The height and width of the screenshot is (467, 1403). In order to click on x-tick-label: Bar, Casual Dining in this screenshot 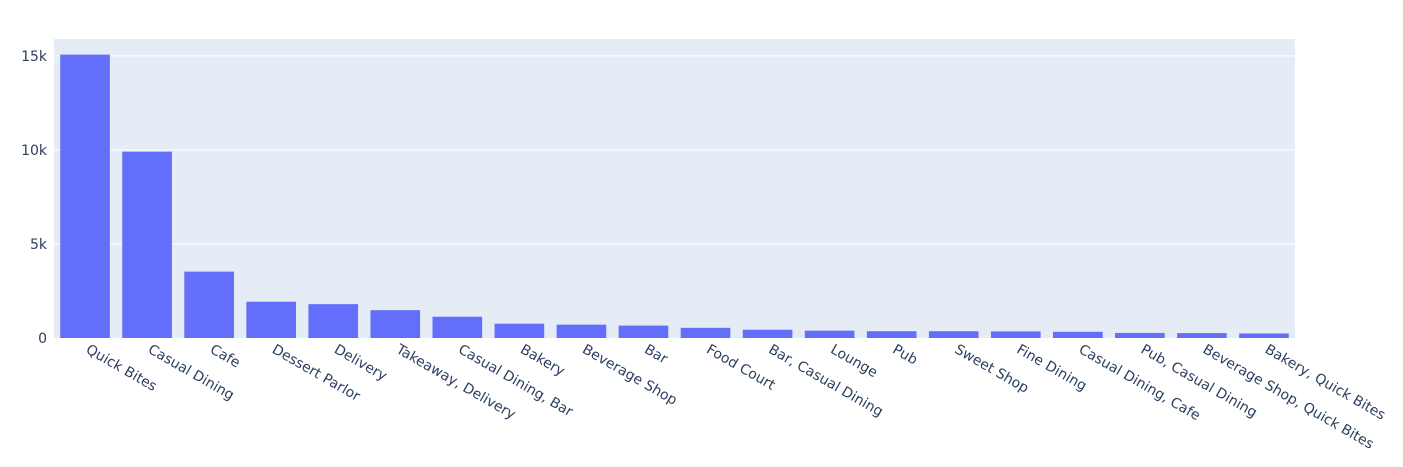, I will do `click(826, 381)`.